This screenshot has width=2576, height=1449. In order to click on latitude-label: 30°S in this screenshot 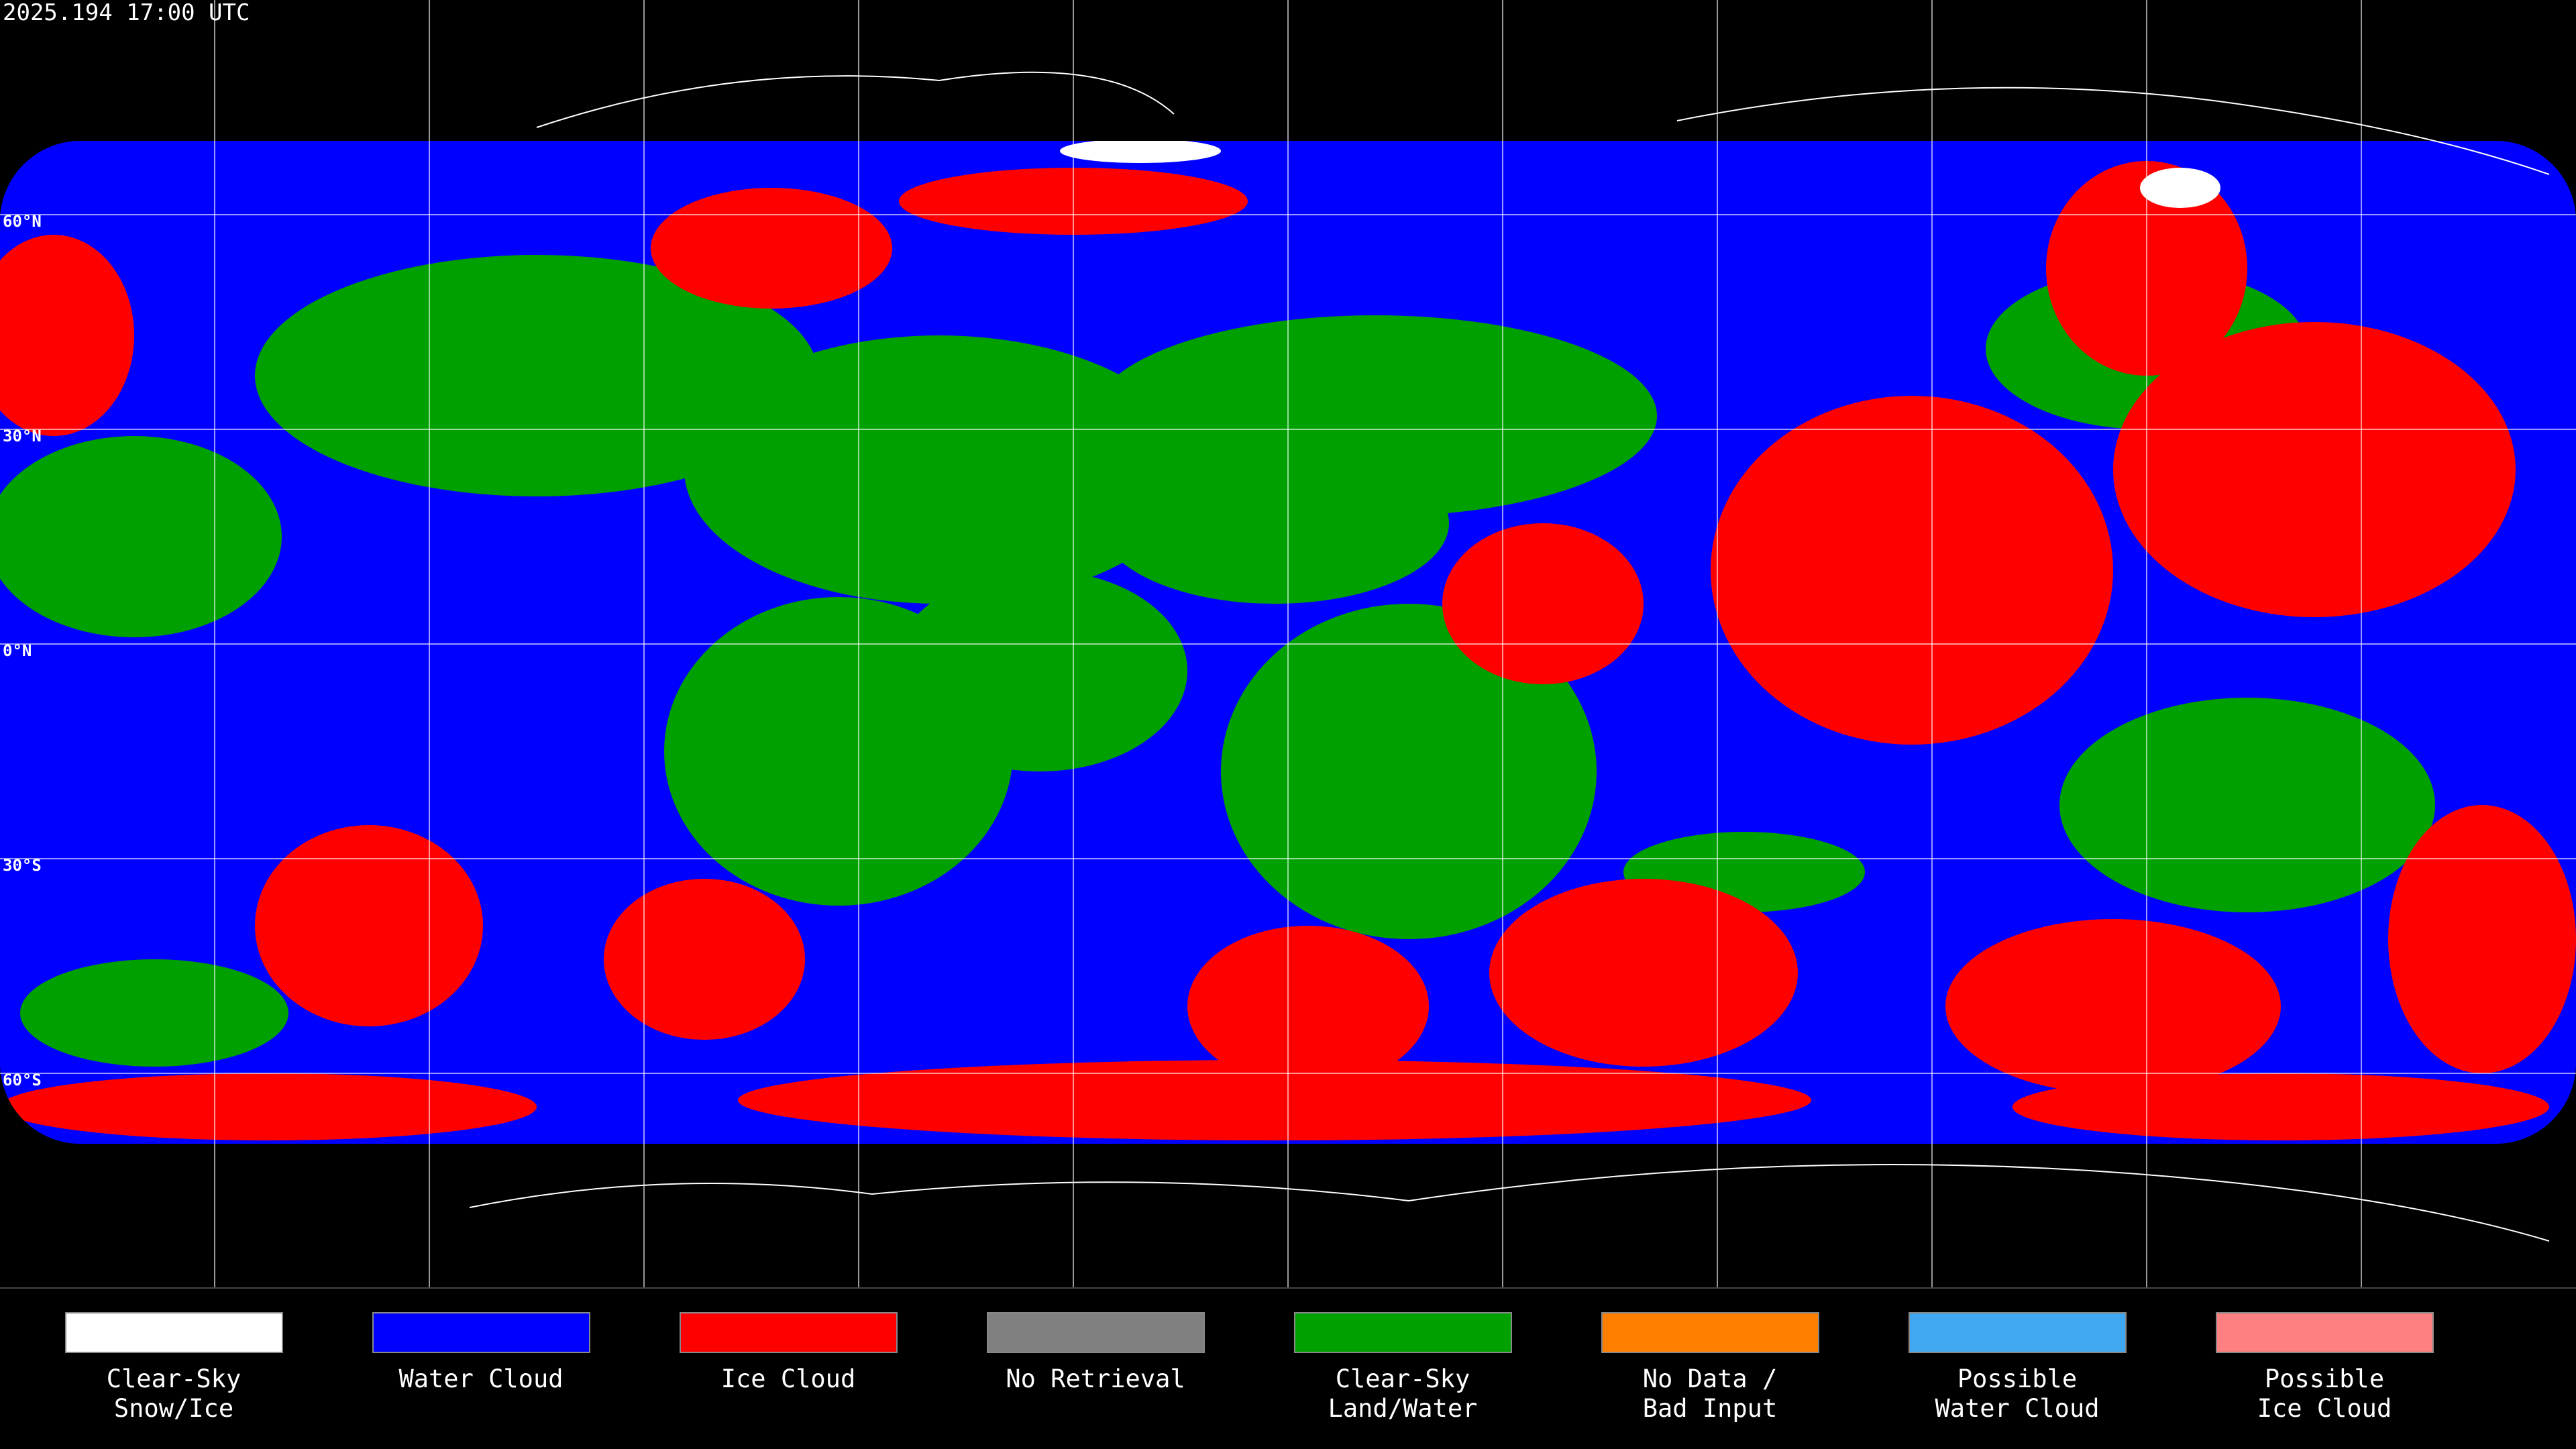, I will do `click(22, 865)`.